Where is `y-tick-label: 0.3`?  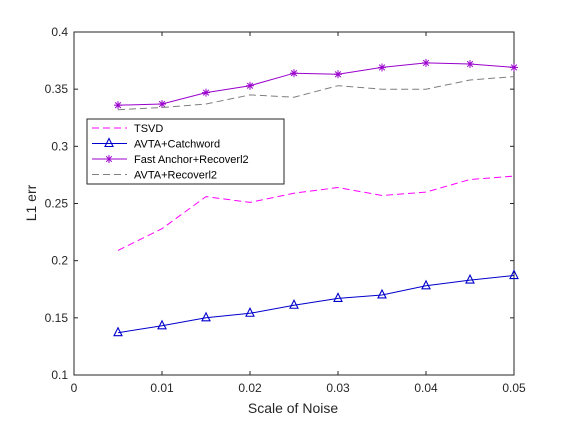
y-tick-label: 0.3 is located at coordinates (59, 146).